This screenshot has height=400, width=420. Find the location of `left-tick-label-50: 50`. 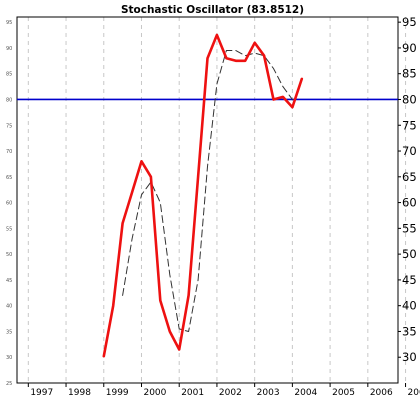

left-tick-label-50: 50 is located at coordinates (9, 255).